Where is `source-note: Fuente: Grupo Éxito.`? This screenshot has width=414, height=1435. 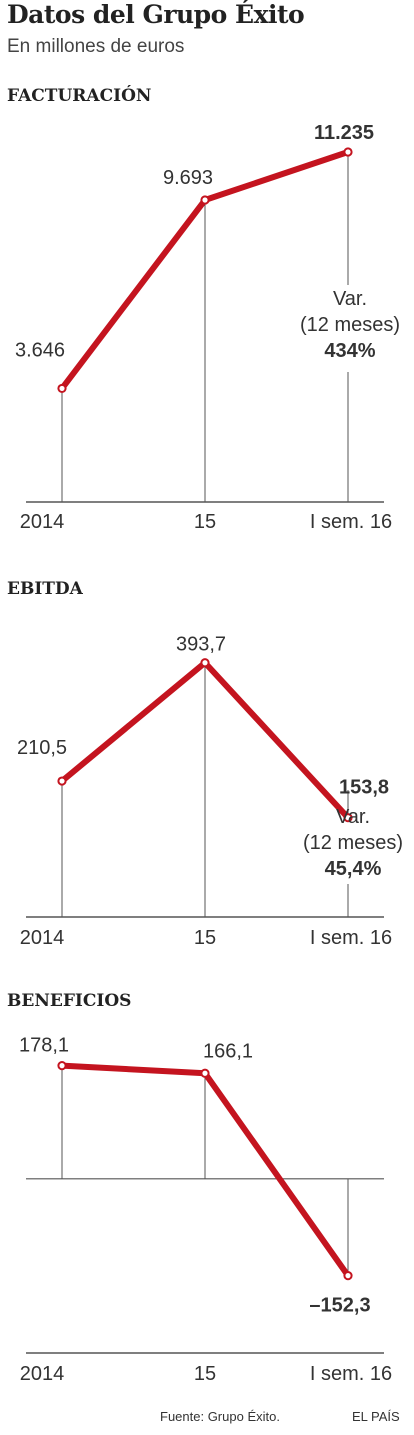
source-note: Fuente: Grupo Éxito. is located at coordinates (220, 1416).